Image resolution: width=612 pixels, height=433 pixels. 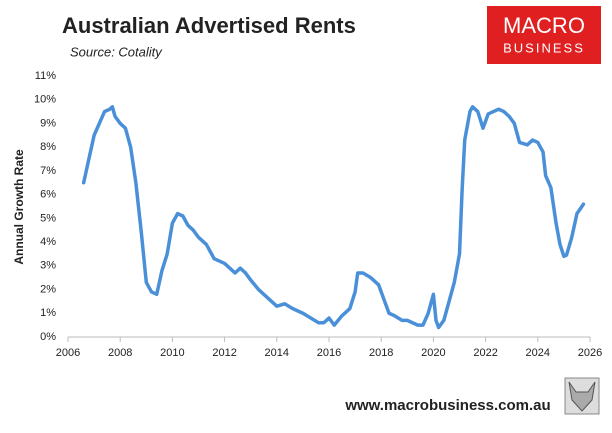 What do you see at coordinates (48, 147) in the screenshot?
I see `y-tick-label: 8%` at bounding box center [48, 147].